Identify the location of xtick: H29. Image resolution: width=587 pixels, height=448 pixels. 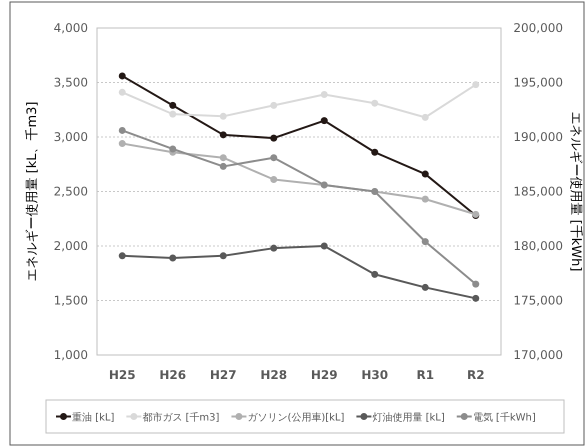
(324, 375).